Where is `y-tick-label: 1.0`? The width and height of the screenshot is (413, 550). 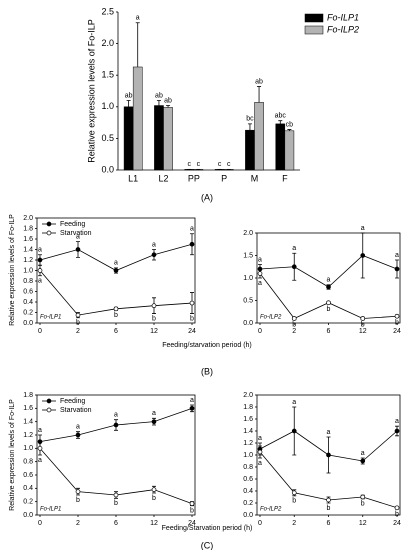
y-tick-label: 1.0 is located at coordinates (248, 278).